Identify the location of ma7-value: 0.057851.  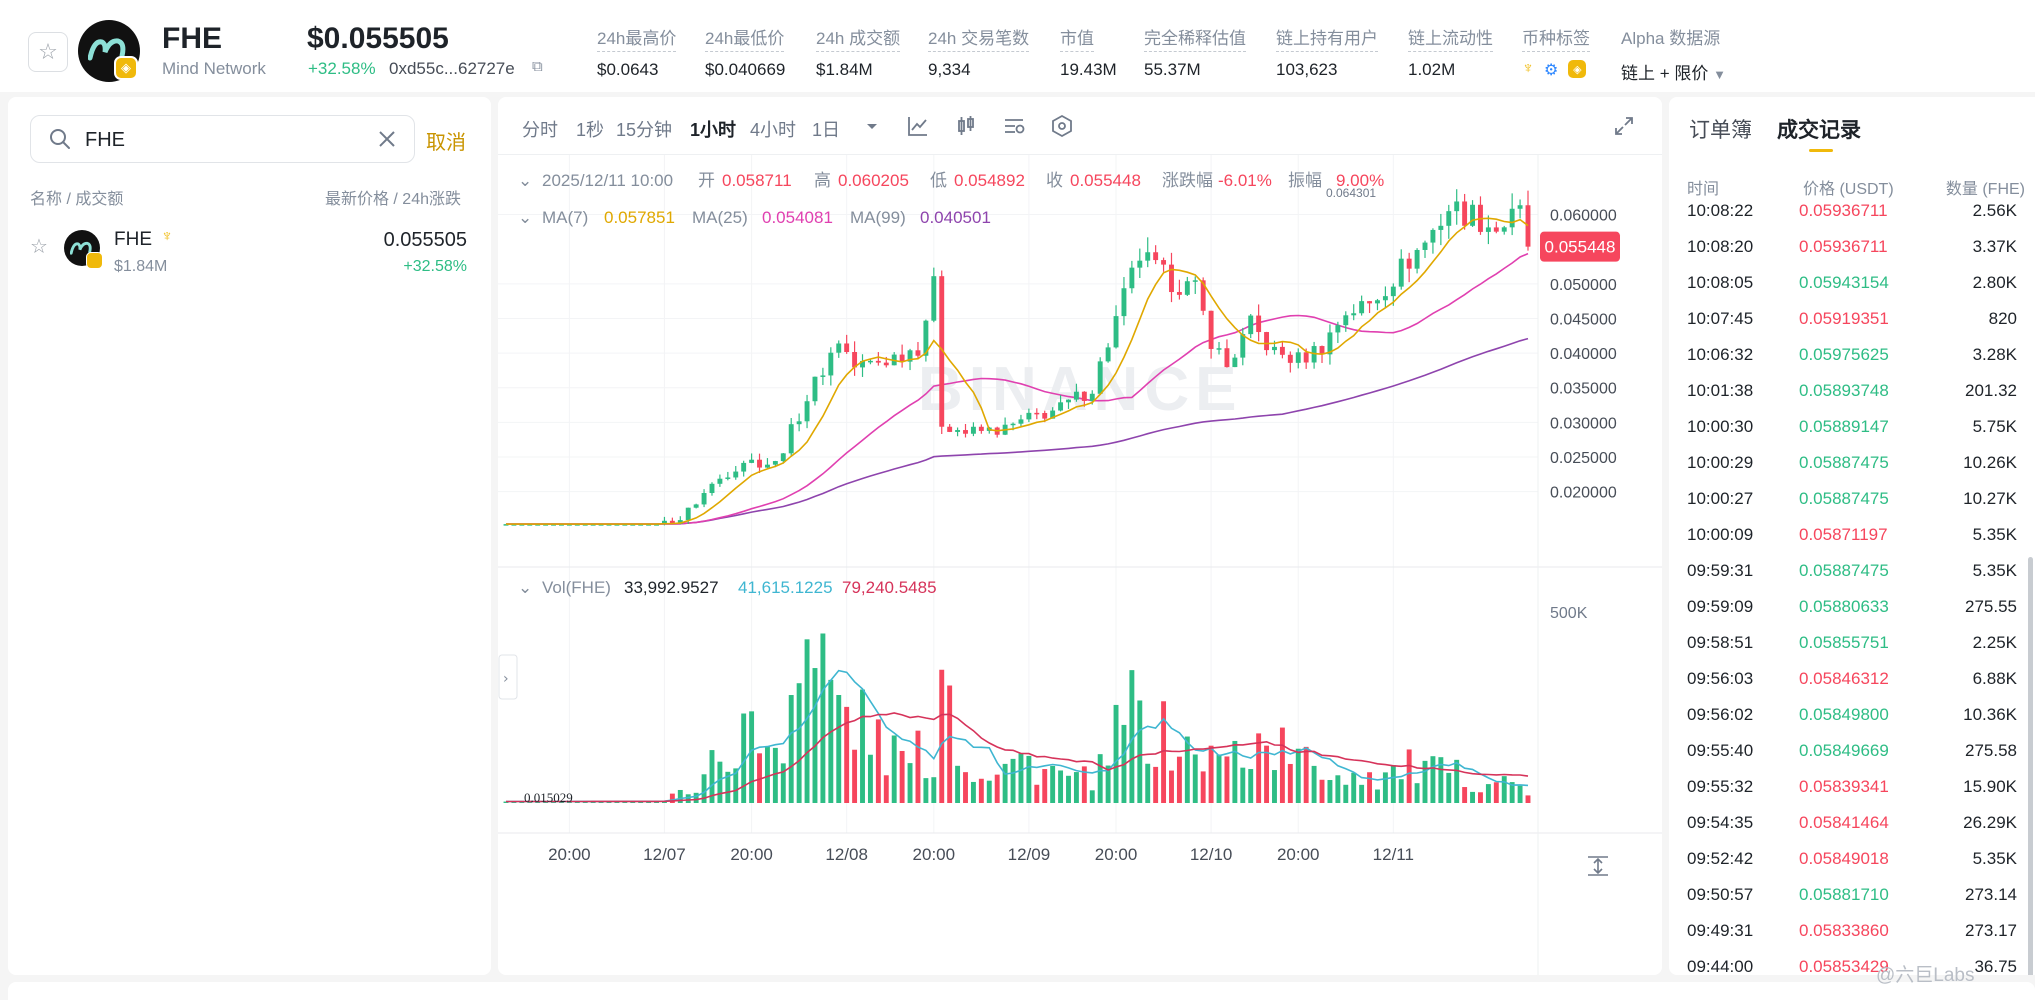
(639, 217).